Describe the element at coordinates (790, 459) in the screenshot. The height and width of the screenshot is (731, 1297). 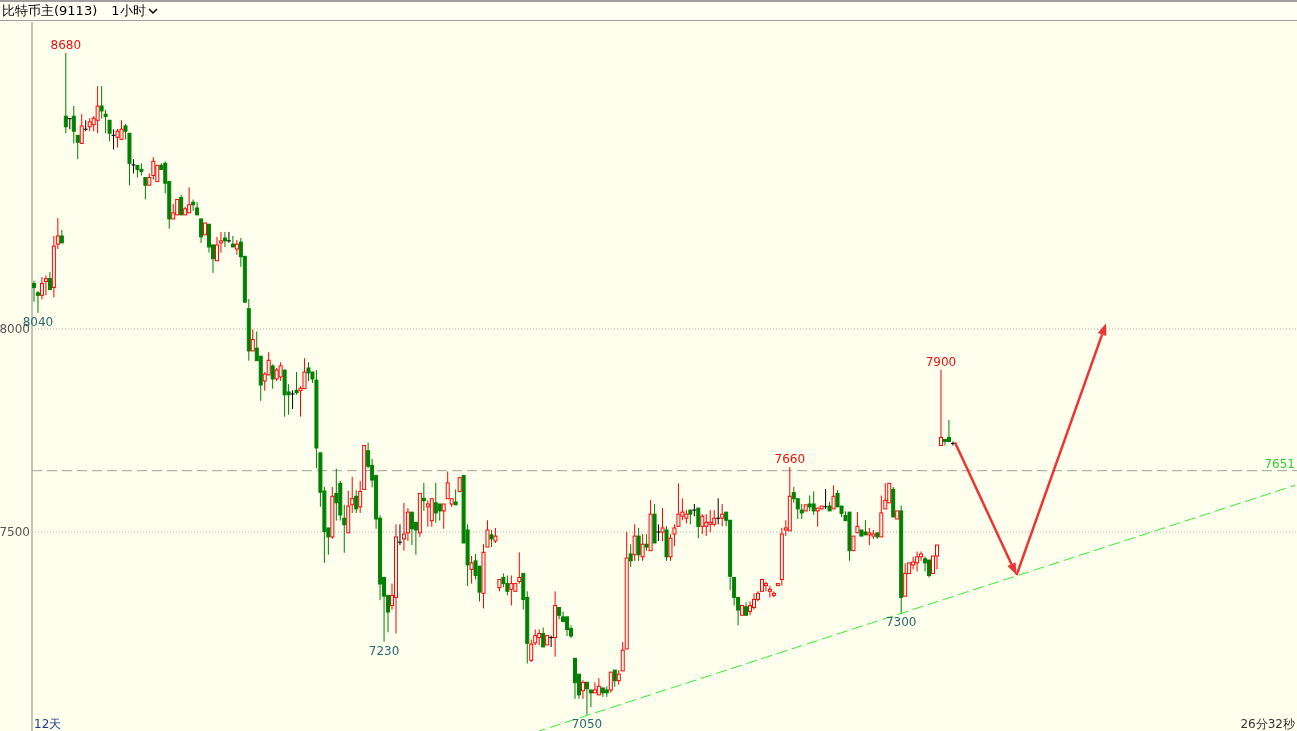
I see `annotation: 7660` at that location.